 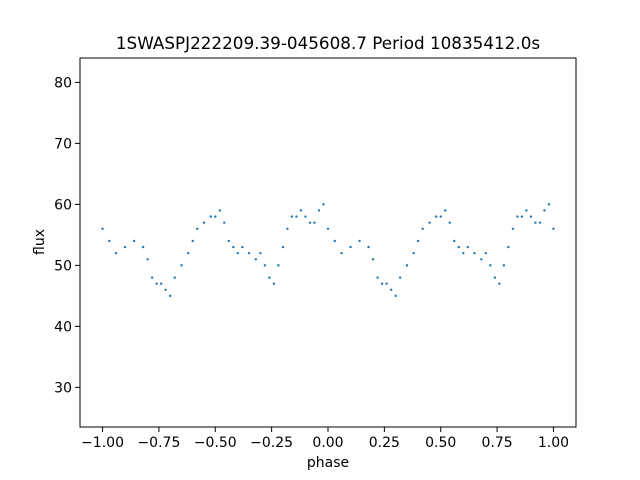 I want to click on x-tick-label: 0.50, so click(x=440, y=443).